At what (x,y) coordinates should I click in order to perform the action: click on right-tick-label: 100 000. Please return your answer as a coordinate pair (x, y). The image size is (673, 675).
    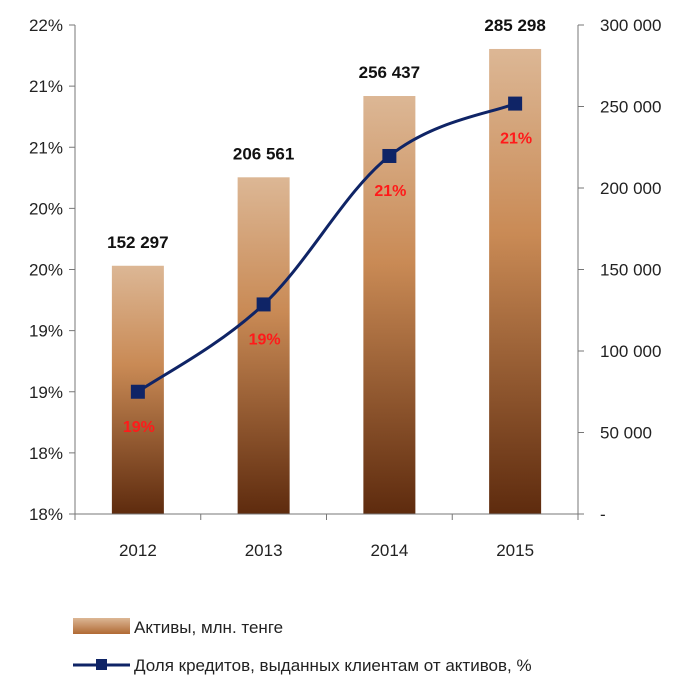
    Looking at the image, I should click on (630, 351).